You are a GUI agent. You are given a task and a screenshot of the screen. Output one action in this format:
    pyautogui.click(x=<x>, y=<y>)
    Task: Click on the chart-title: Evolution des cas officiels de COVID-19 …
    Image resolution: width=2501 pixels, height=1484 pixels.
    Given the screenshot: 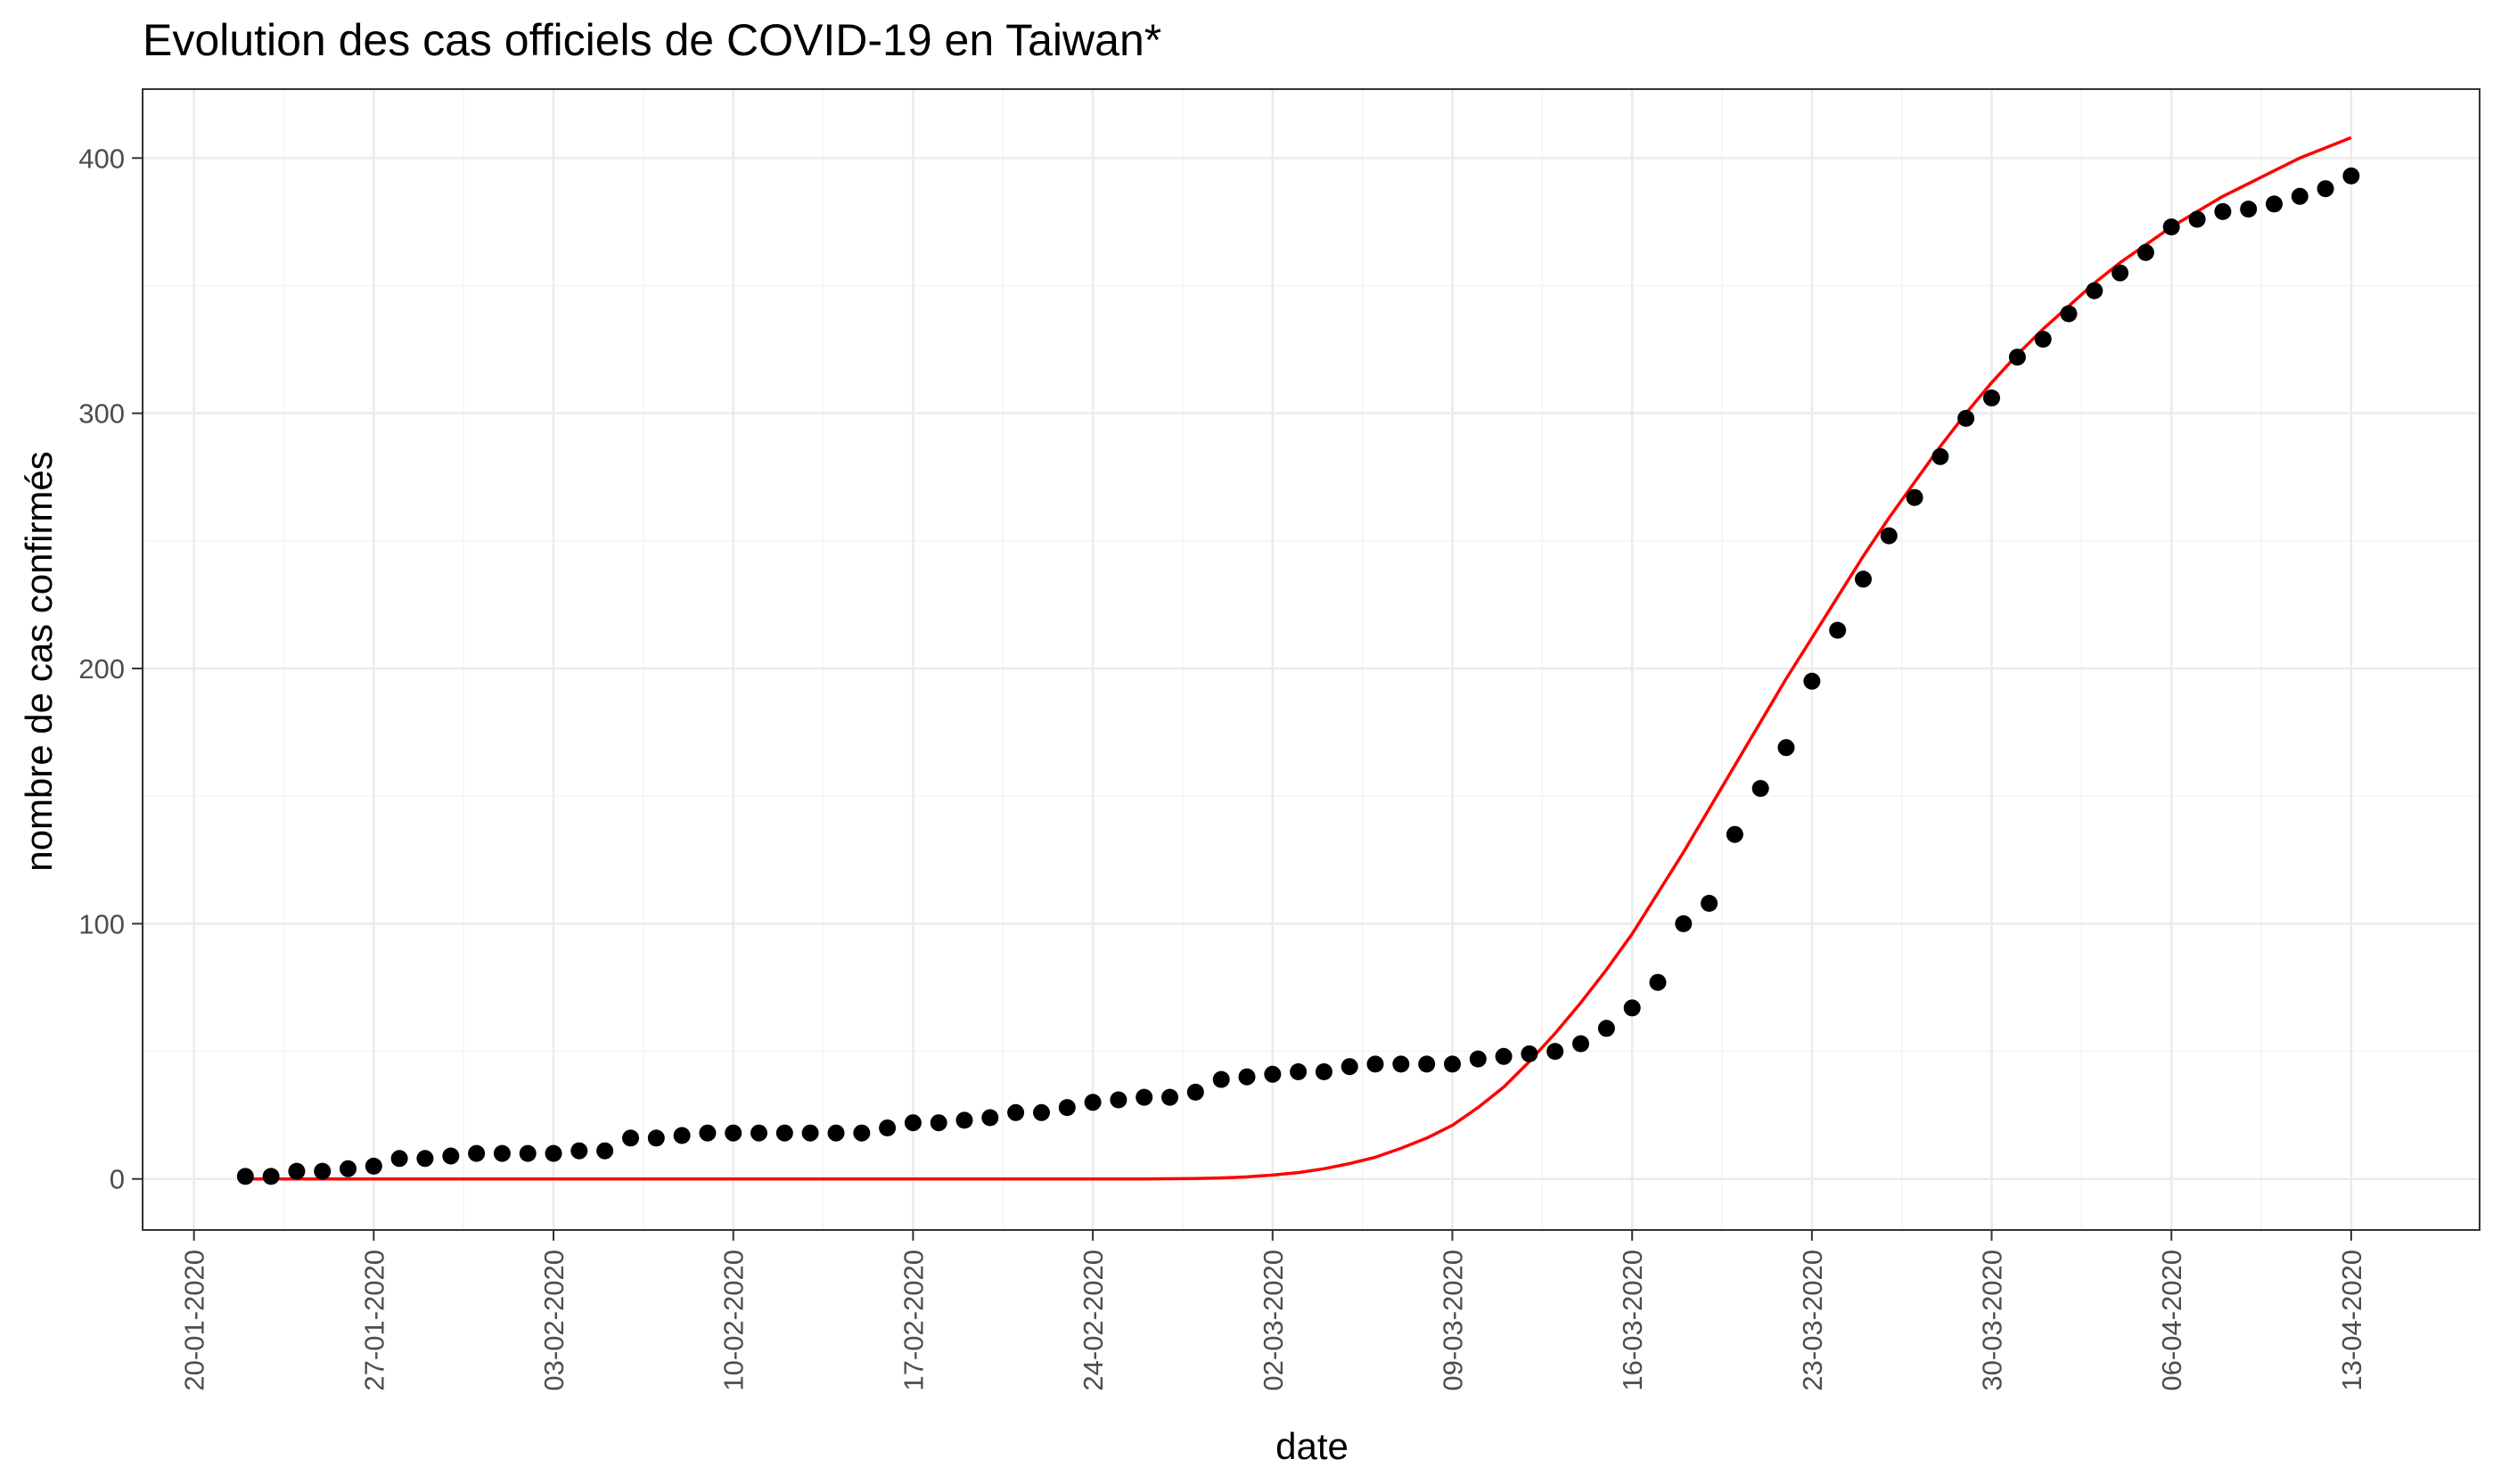 What is the action you would take?
    pyautogui.click(x=652, y=40)
    